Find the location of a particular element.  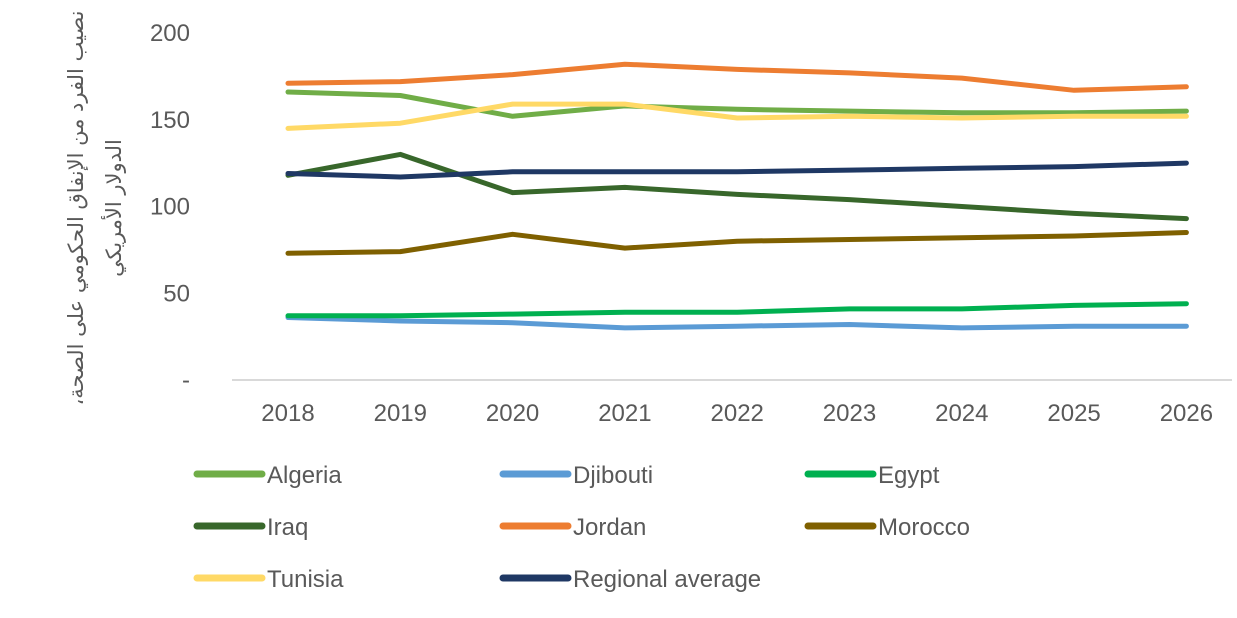

y-tick-label: 200 is located at coordinates (170, 33).